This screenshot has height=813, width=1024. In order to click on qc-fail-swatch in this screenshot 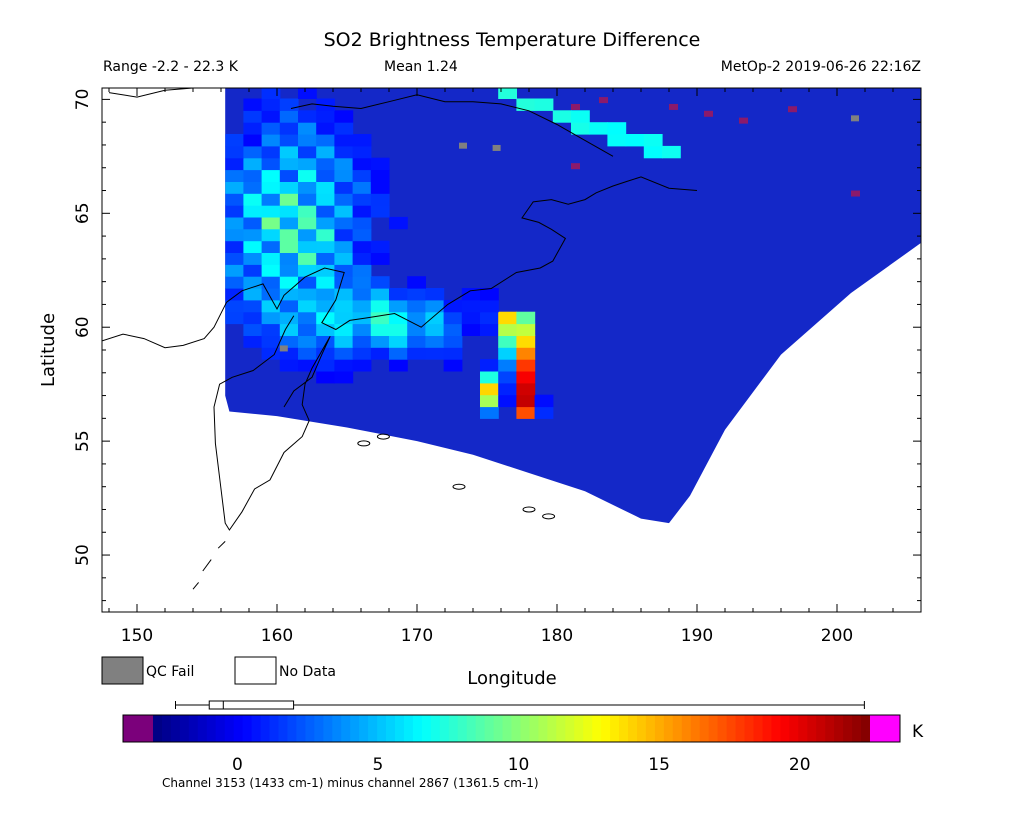, I will do `click(122, 670)`.